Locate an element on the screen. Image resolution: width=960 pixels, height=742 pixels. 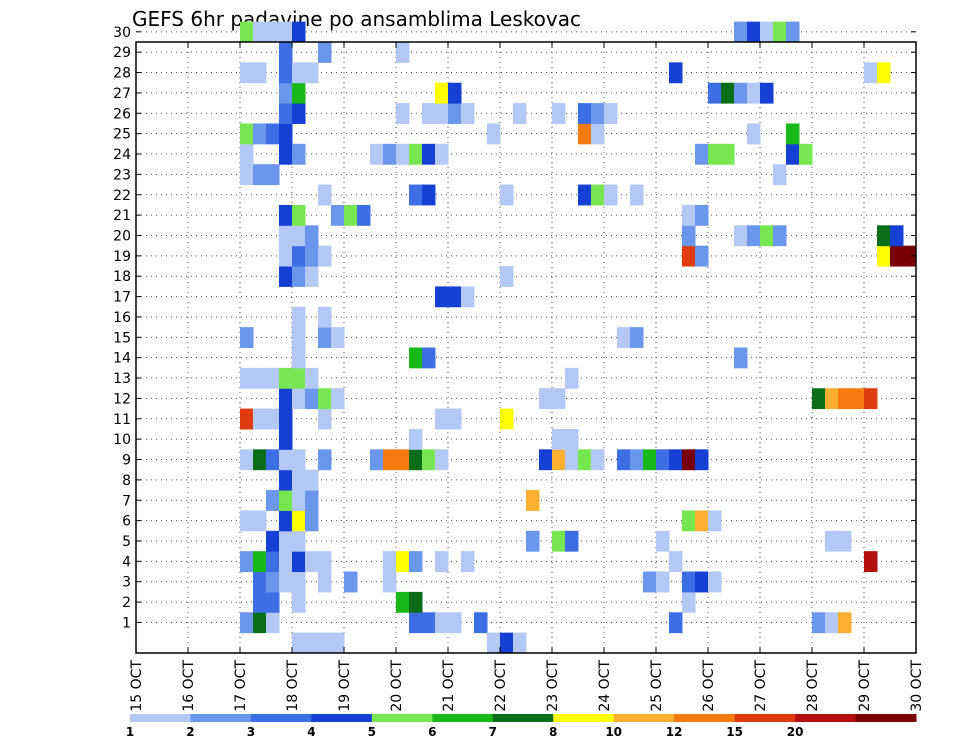
y-tick-label: 30 is located at coordinates (122, 33).